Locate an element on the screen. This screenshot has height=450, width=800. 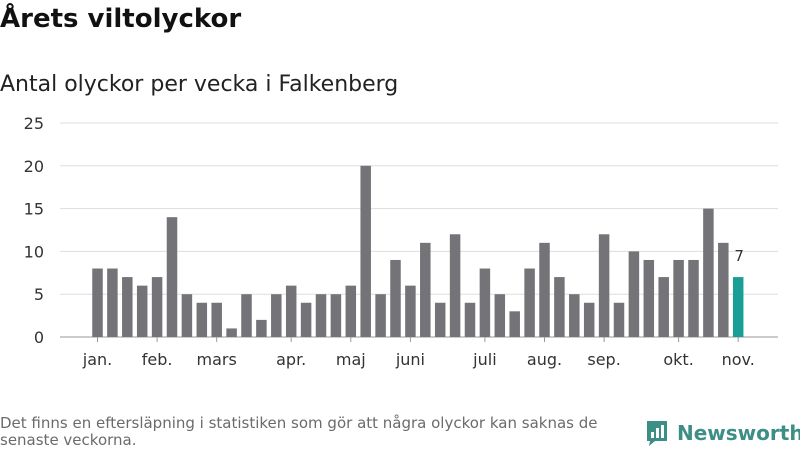
x-tick-label: jan. is located at coordinates (97, 359).